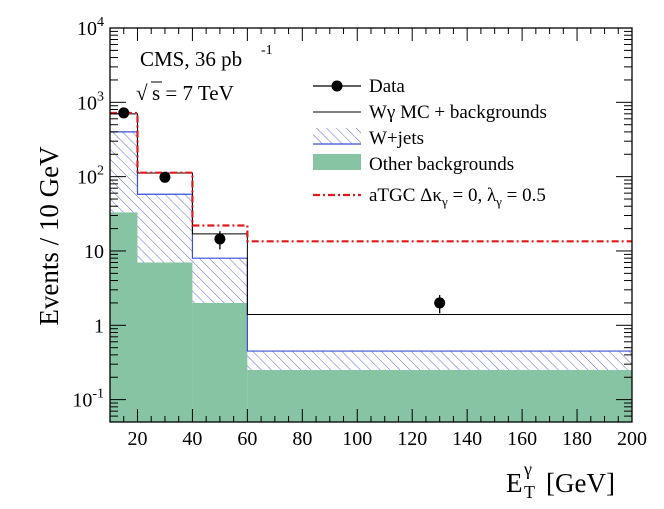  I want to click on x-axis-label-main: E, so click(514, 483).